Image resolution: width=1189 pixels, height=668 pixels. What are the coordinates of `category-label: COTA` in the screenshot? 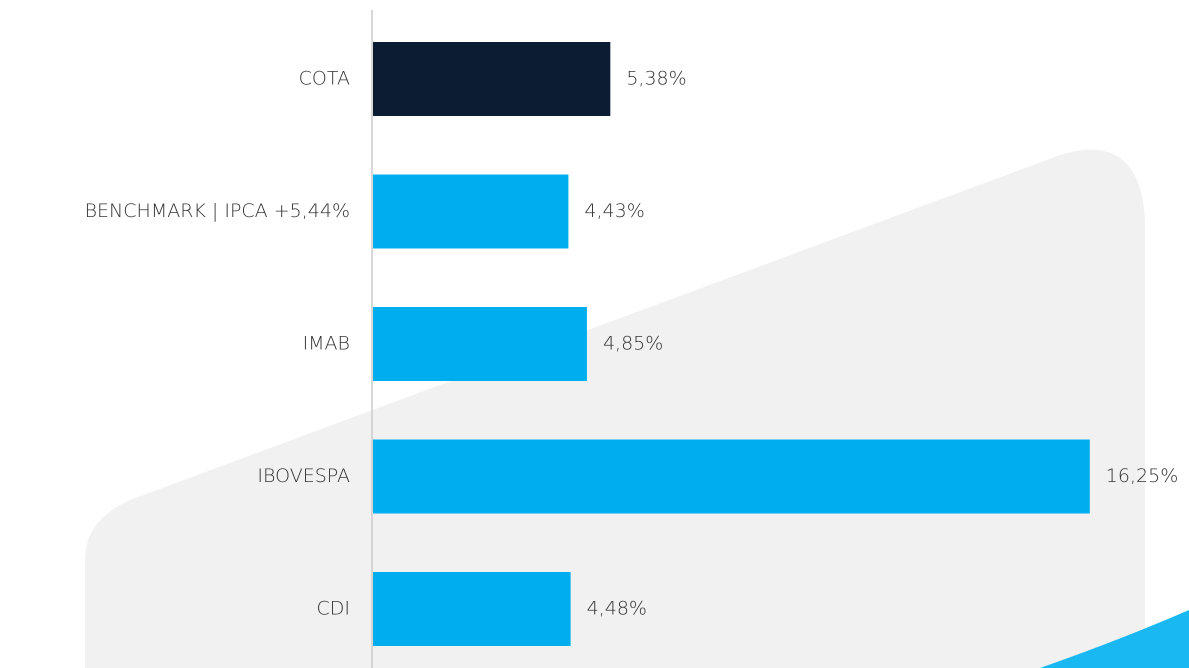 It's located at (324, 79).